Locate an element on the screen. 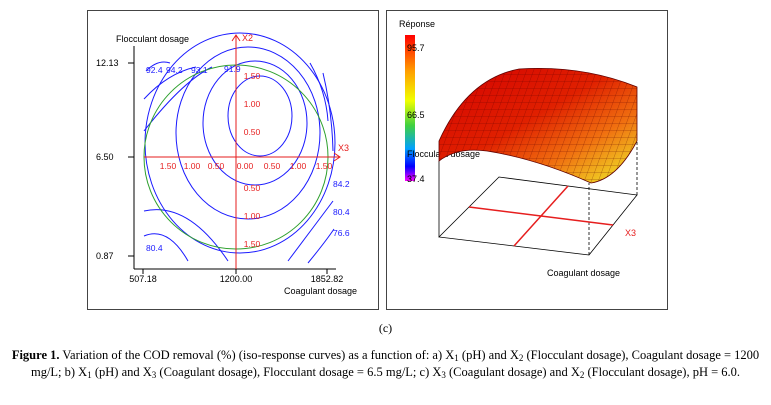  coded-y-name: X2 is located at coordinates (247, 38).